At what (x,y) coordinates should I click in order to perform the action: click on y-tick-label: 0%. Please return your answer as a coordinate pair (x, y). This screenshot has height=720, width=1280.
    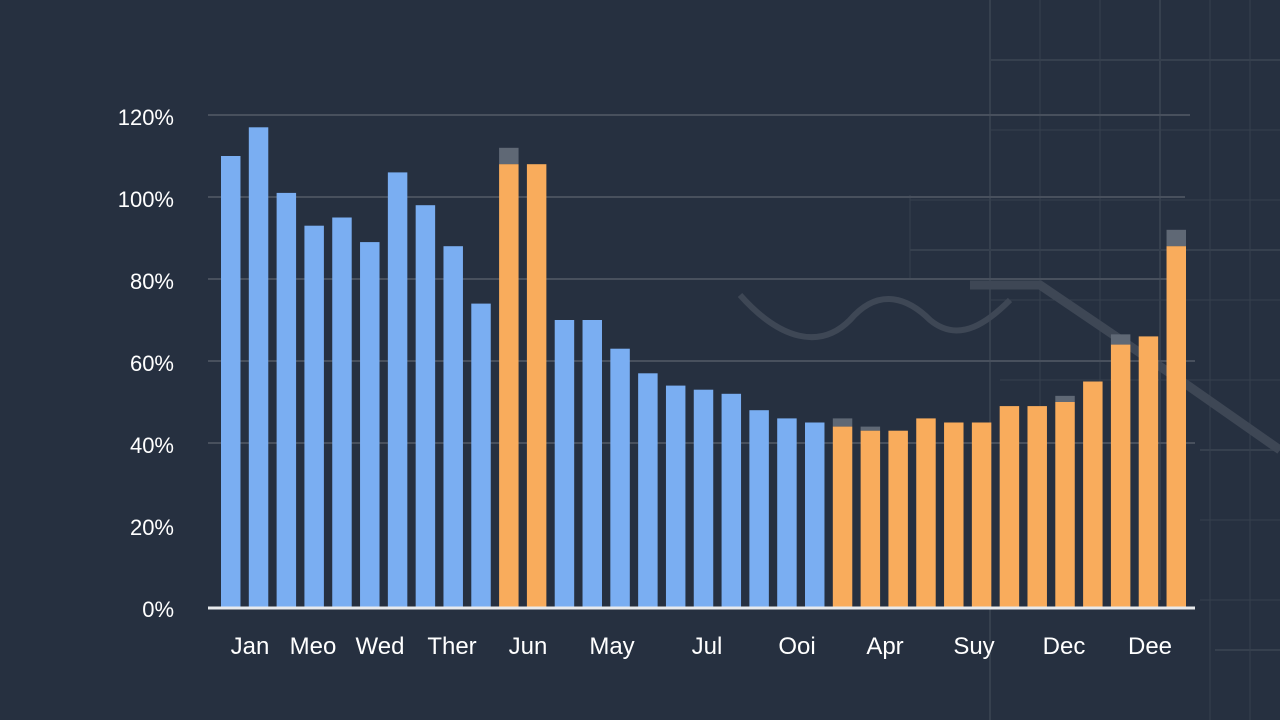
    Looking at the image, I should click on (158, 609).